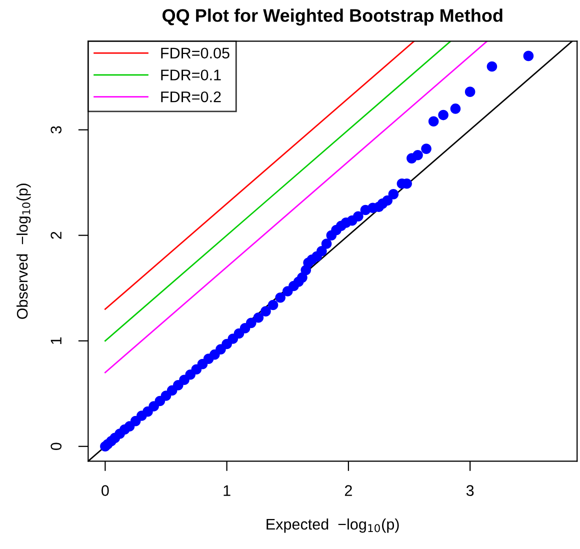 This screenshot has height=549, width=580. I want to click on legend-label: FDR=0.1, so click(191, 75).